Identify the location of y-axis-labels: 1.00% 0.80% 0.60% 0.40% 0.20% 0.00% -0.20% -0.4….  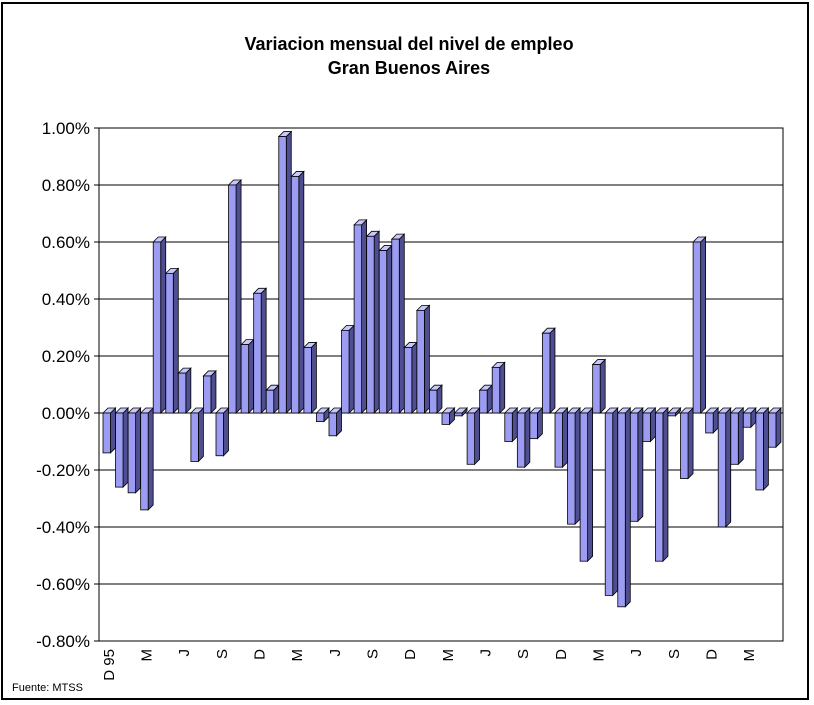
(63, 385).